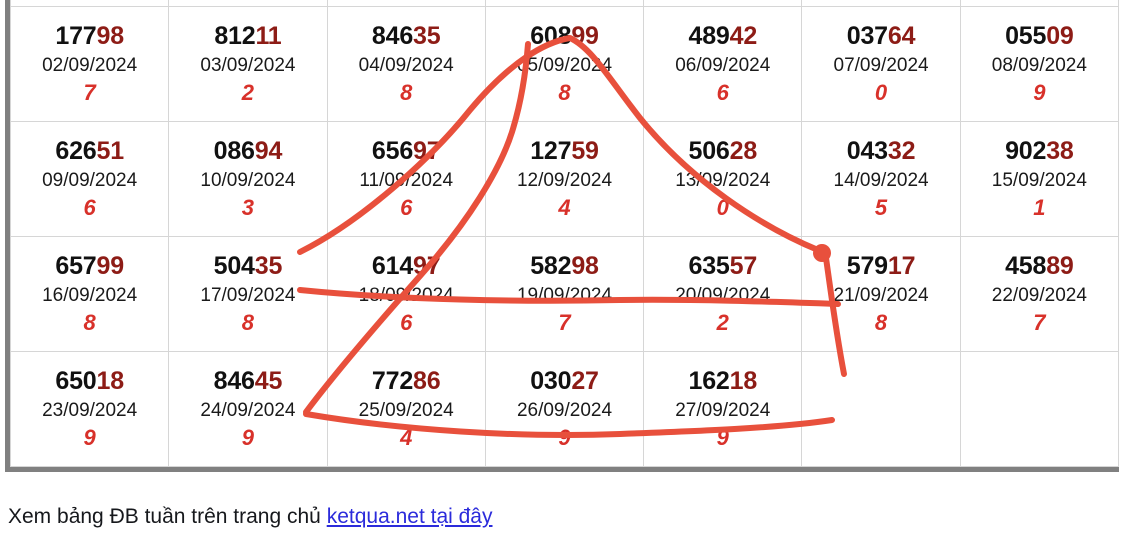 The height and width of the screenshot is (560, 1124). I want to click on result-cell: 60899 05/09/2024 8, so click(564, 64).